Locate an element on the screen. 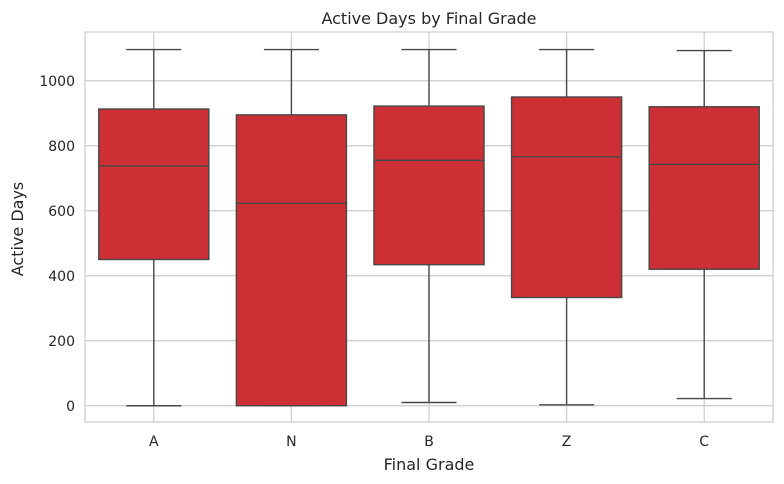 This screenshot has height=484, width=784. box-N is located at coordinates (291, 227).